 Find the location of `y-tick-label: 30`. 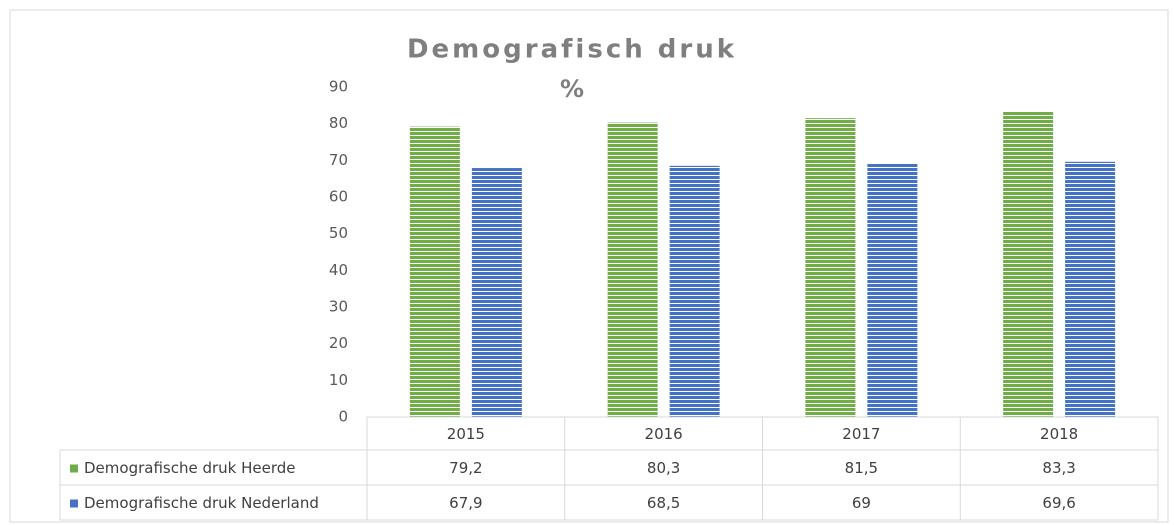

y-tick-label: 30 is located at coordinates (338, 307).